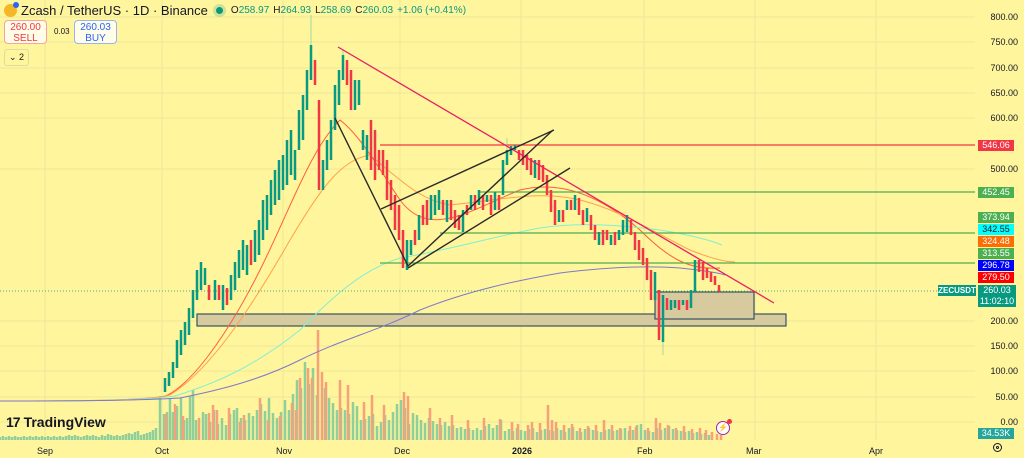 Image resolution: width=1024 pixels, height=458 pixels. Describe the element at coordinates (876, 451) in the screenshot. I see `time-label: Apr` at that location.